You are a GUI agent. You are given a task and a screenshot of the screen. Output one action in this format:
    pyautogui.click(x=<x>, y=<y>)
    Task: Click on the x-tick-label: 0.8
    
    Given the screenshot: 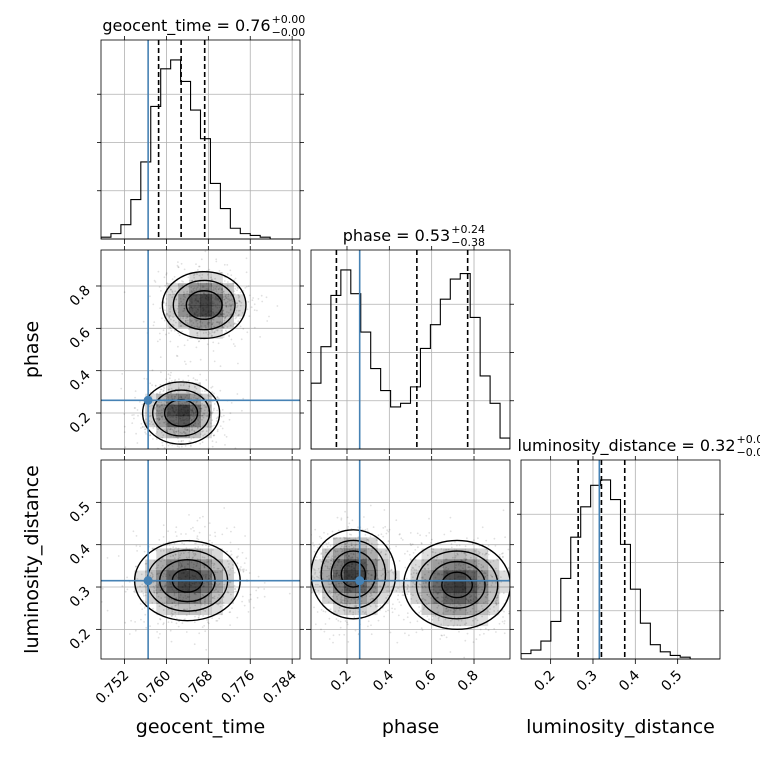 What is the action you would take?
    pyautogui.click(x=468, y=681)
    